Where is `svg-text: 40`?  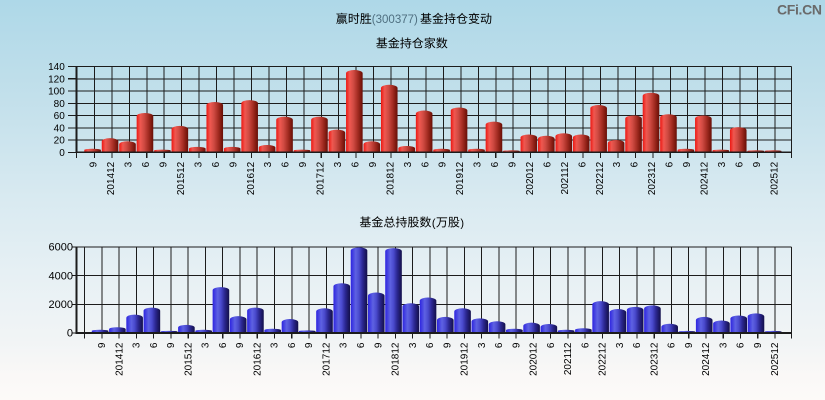
svg-text: 40 is located at coordinates (60, 128).